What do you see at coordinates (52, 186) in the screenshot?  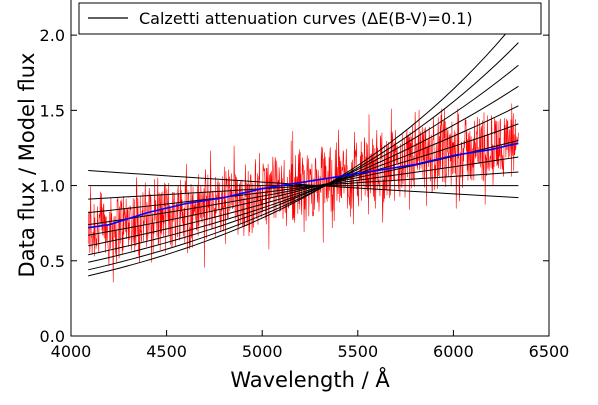 I see `y-tick-label-1: 1.0` at bounding box center [52, 186].